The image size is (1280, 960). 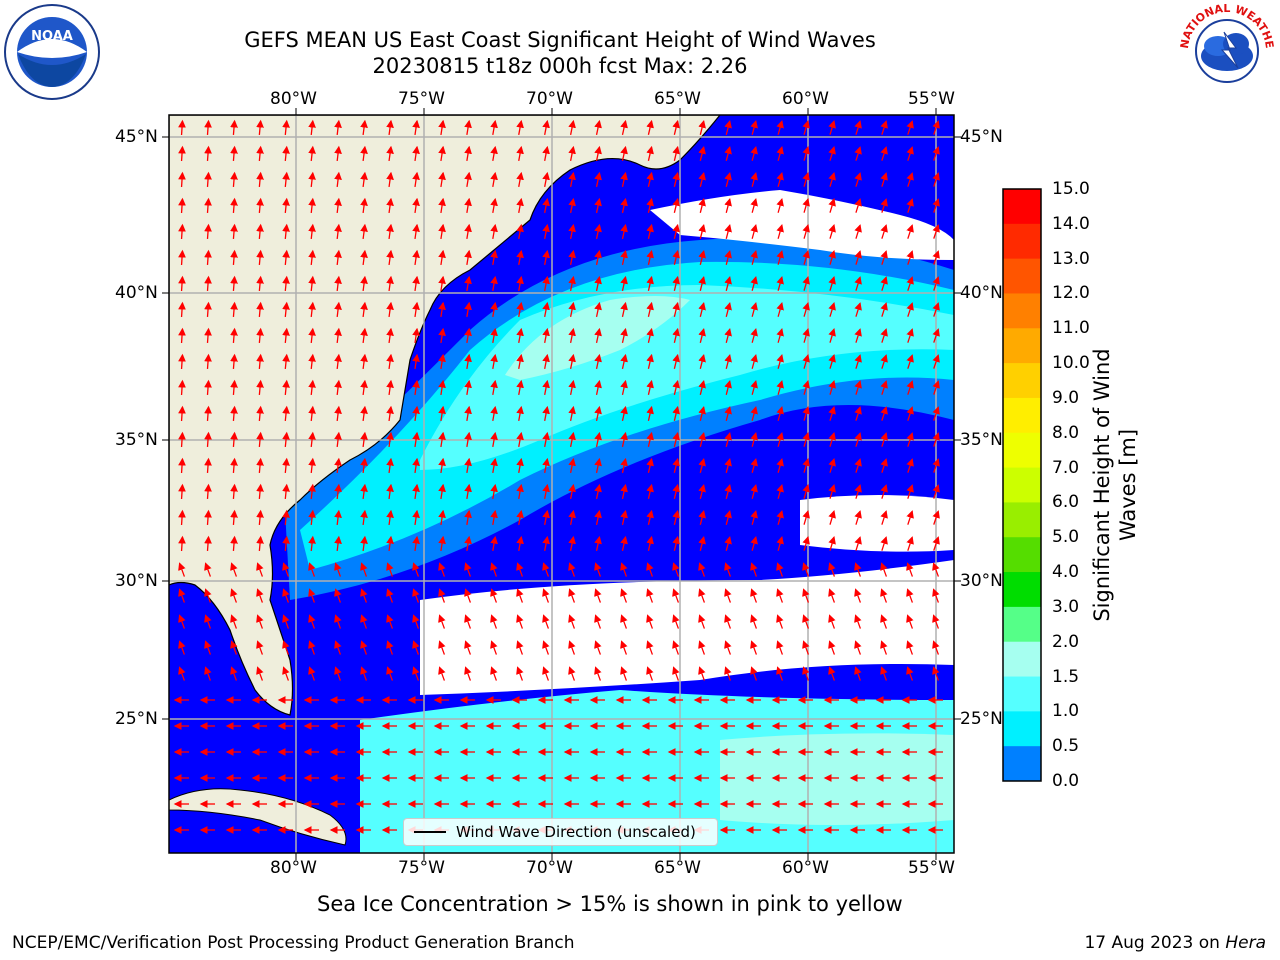 What do you see at coordinates (1155, 943) in the screenshot?
I see `footer-date-text: 17 Aug 2023 on` at bounding box center [1155, 943].